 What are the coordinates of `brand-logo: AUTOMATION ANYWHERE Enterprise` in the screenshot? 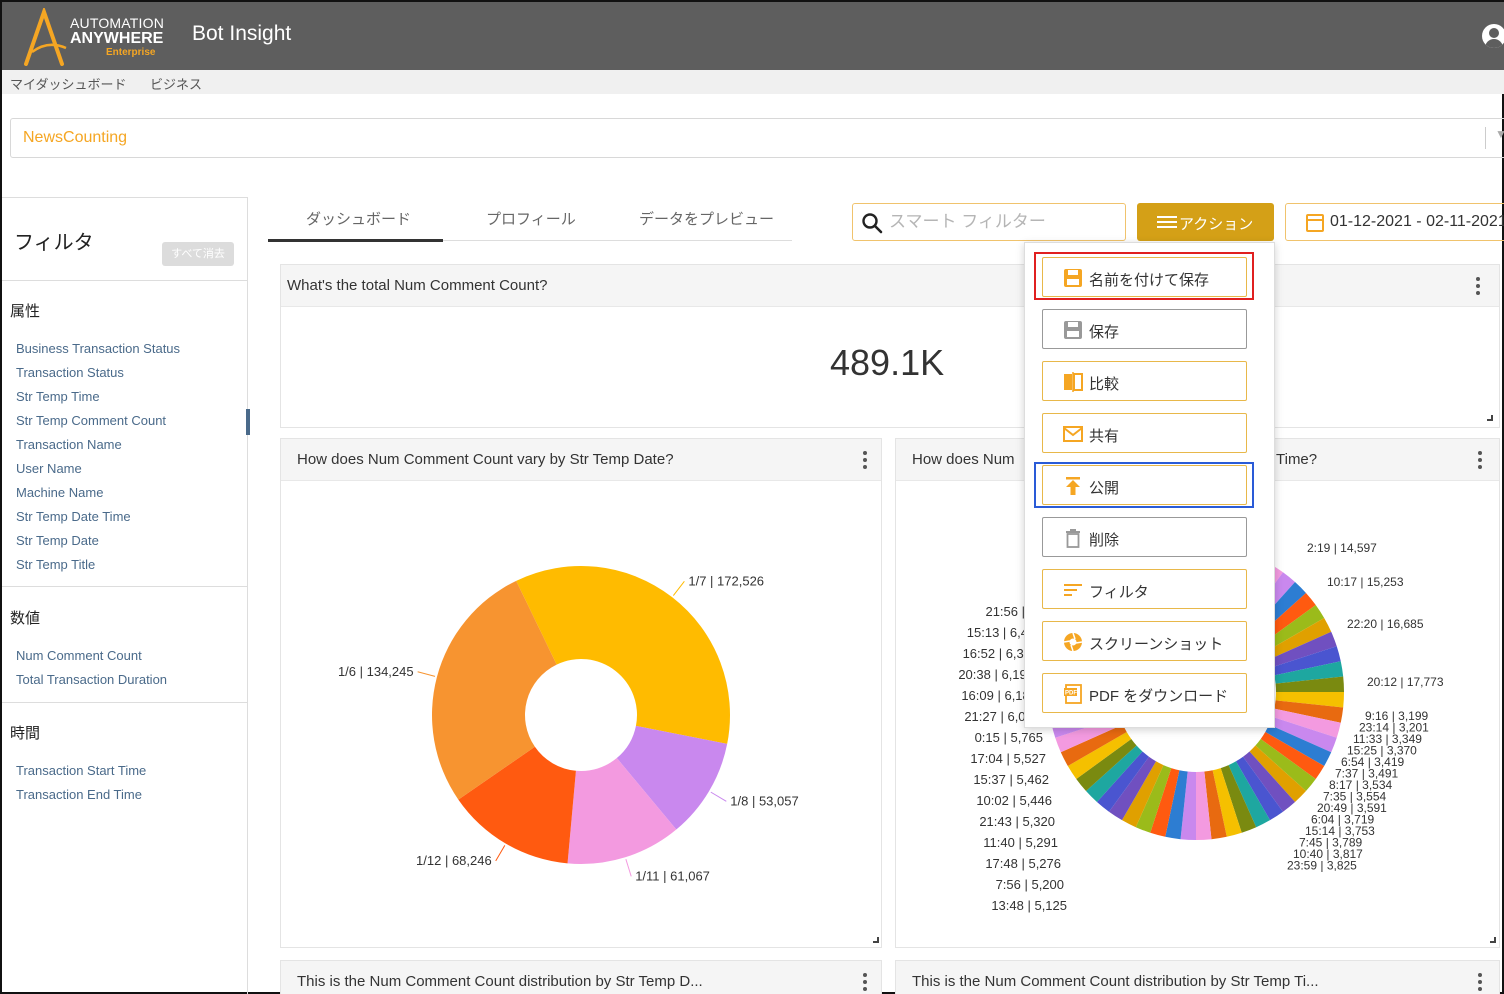 It's located at (117, 37).